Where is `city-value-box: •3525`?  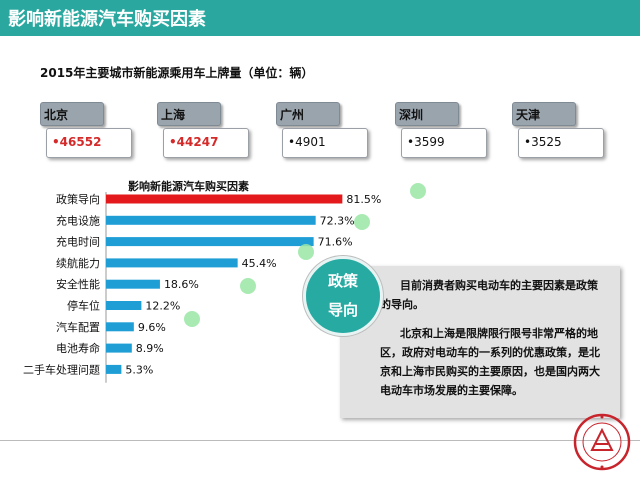
city-value-box: •3525 is located at coordinates (561, 143).